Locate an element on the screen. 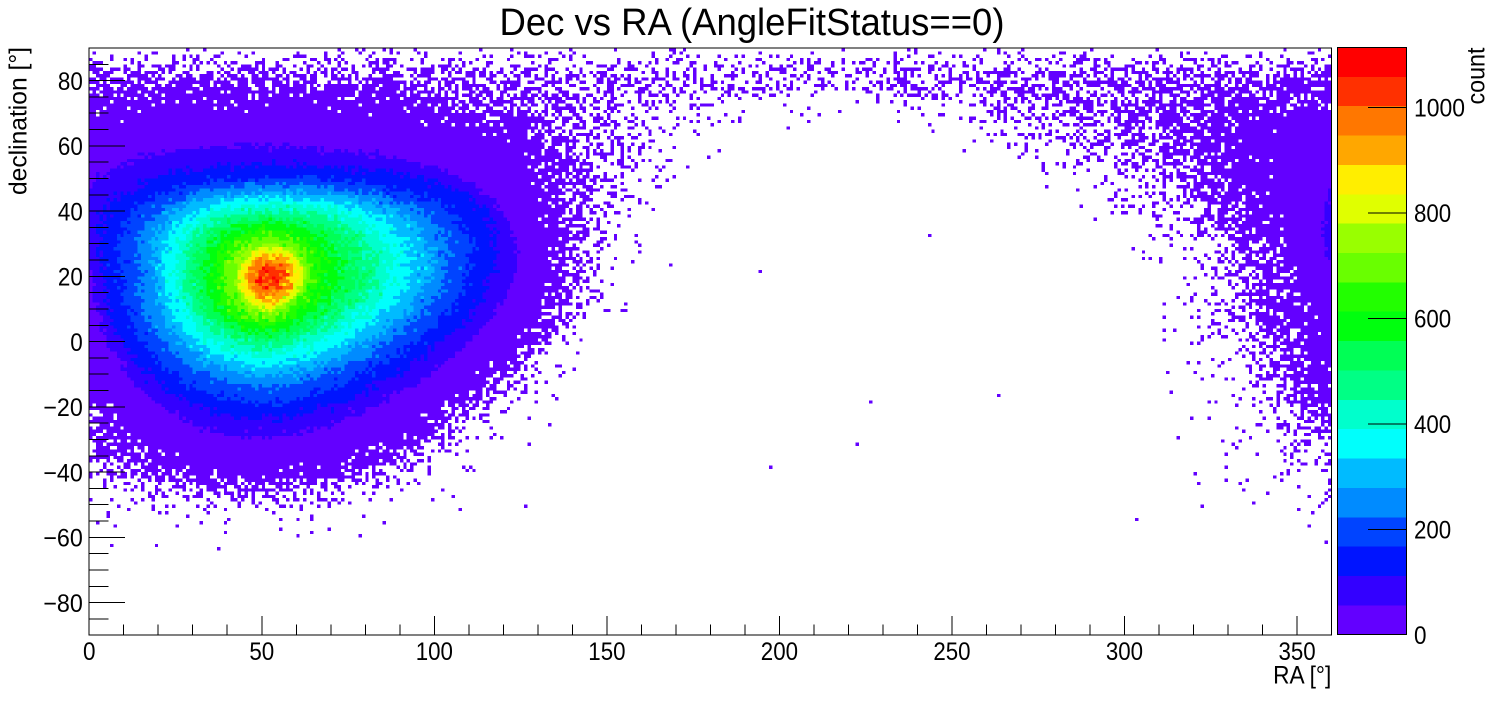 The height and width of the screenshot is (722, 1496). svg-text: 600 is located at coordinates (1432, 320).